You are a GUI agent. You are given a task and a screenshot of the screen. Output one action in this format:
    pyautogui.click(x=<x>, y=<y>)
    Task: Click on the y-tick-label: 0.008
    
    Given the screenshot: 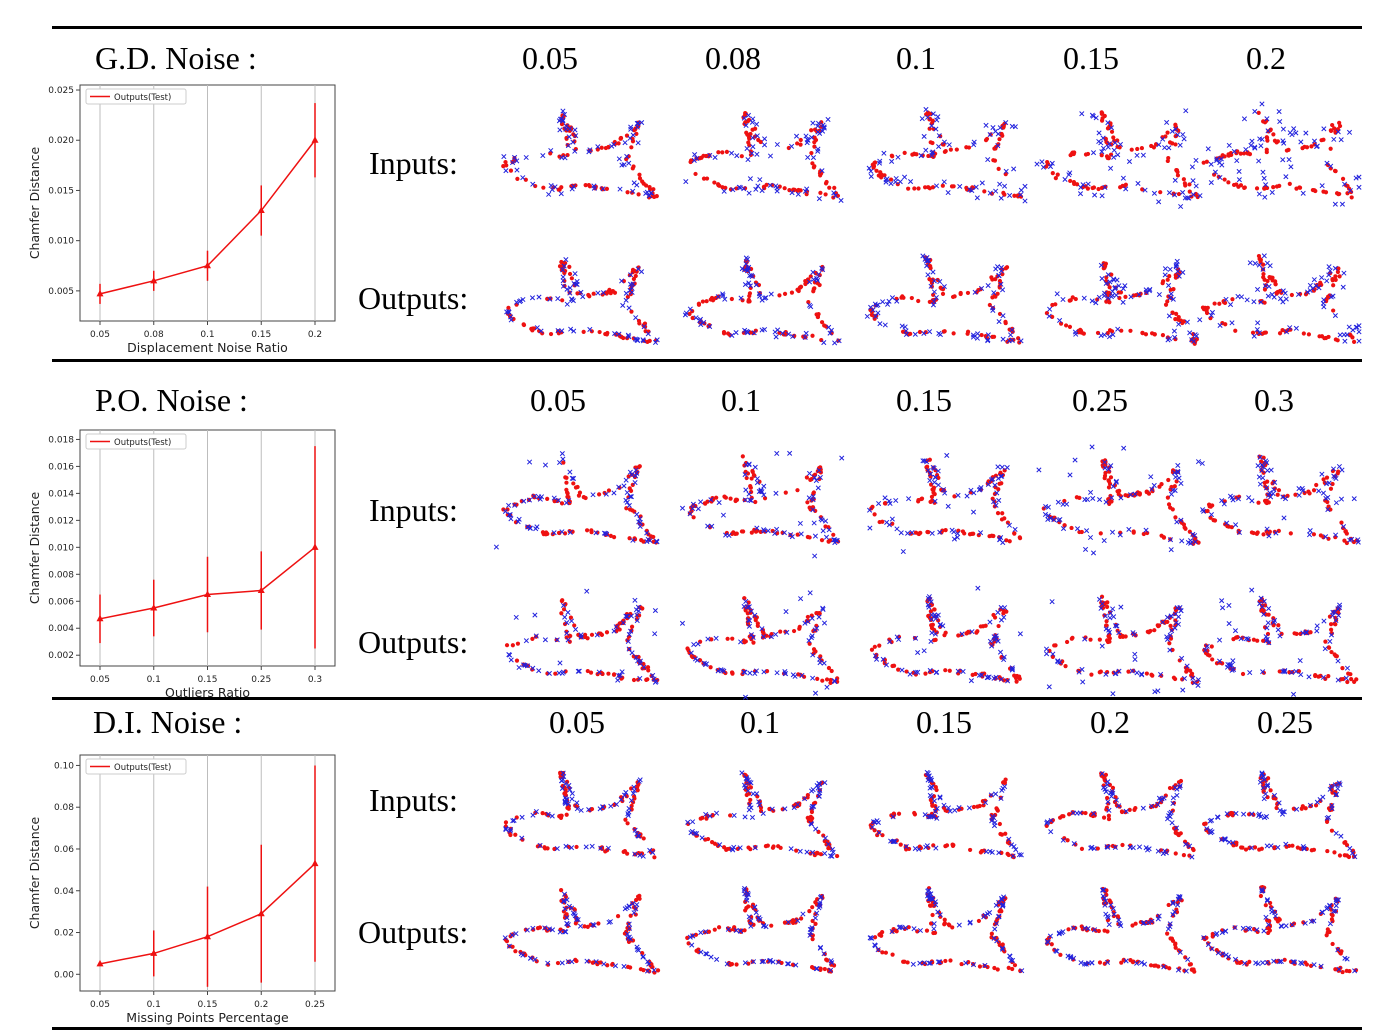 What is the action you would take?
    pyautogui.click(x=61, y=575)
    